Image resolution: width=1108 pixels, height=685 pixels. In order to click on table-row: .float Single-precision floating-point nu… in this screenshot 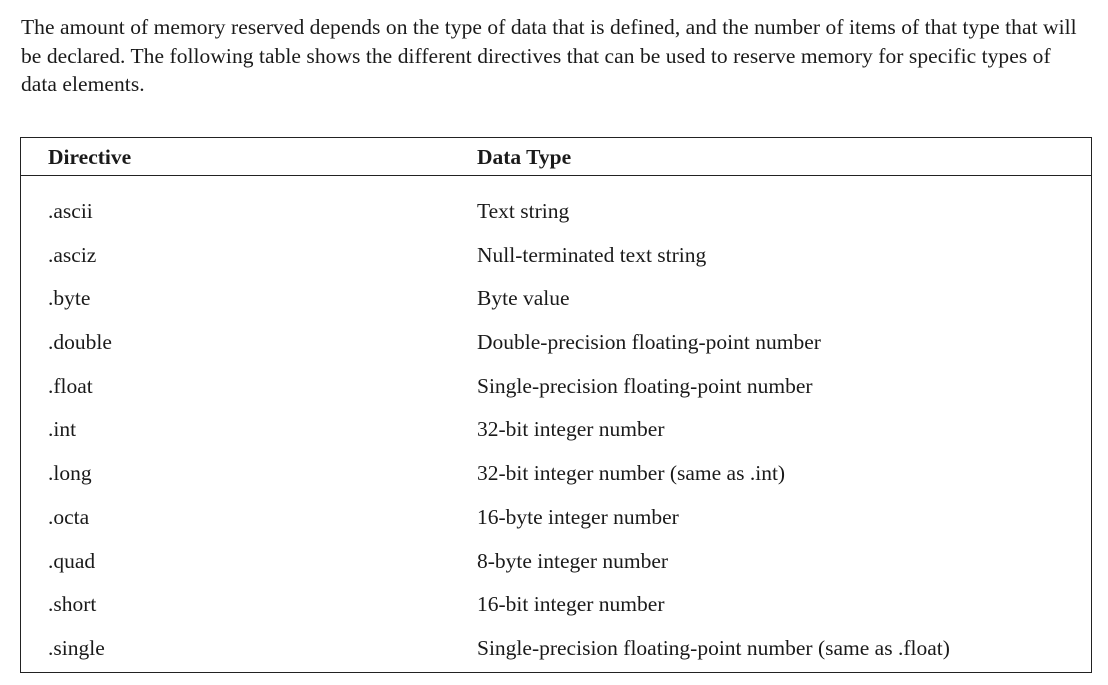, I will do `click(556, 387)`.